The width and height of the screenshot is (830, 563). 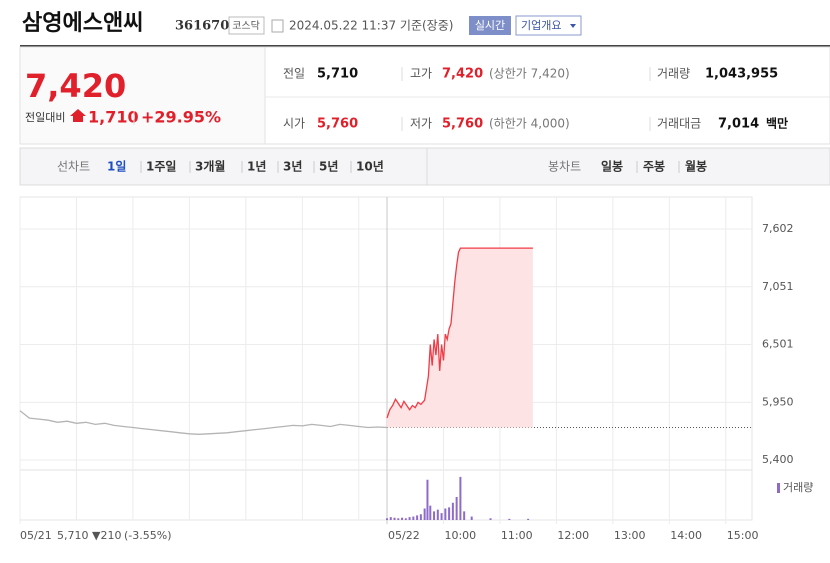 What do you see at coordinates (116, 167) in the screenshot?
I see `period-tab: 1일` at bounding box center [116, 167].